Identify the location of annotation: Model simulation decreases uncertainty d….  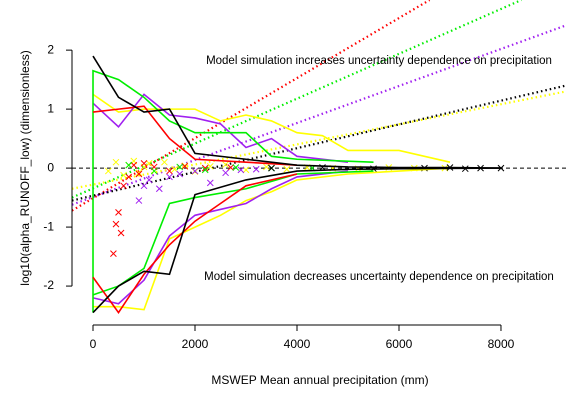
(379, 277).